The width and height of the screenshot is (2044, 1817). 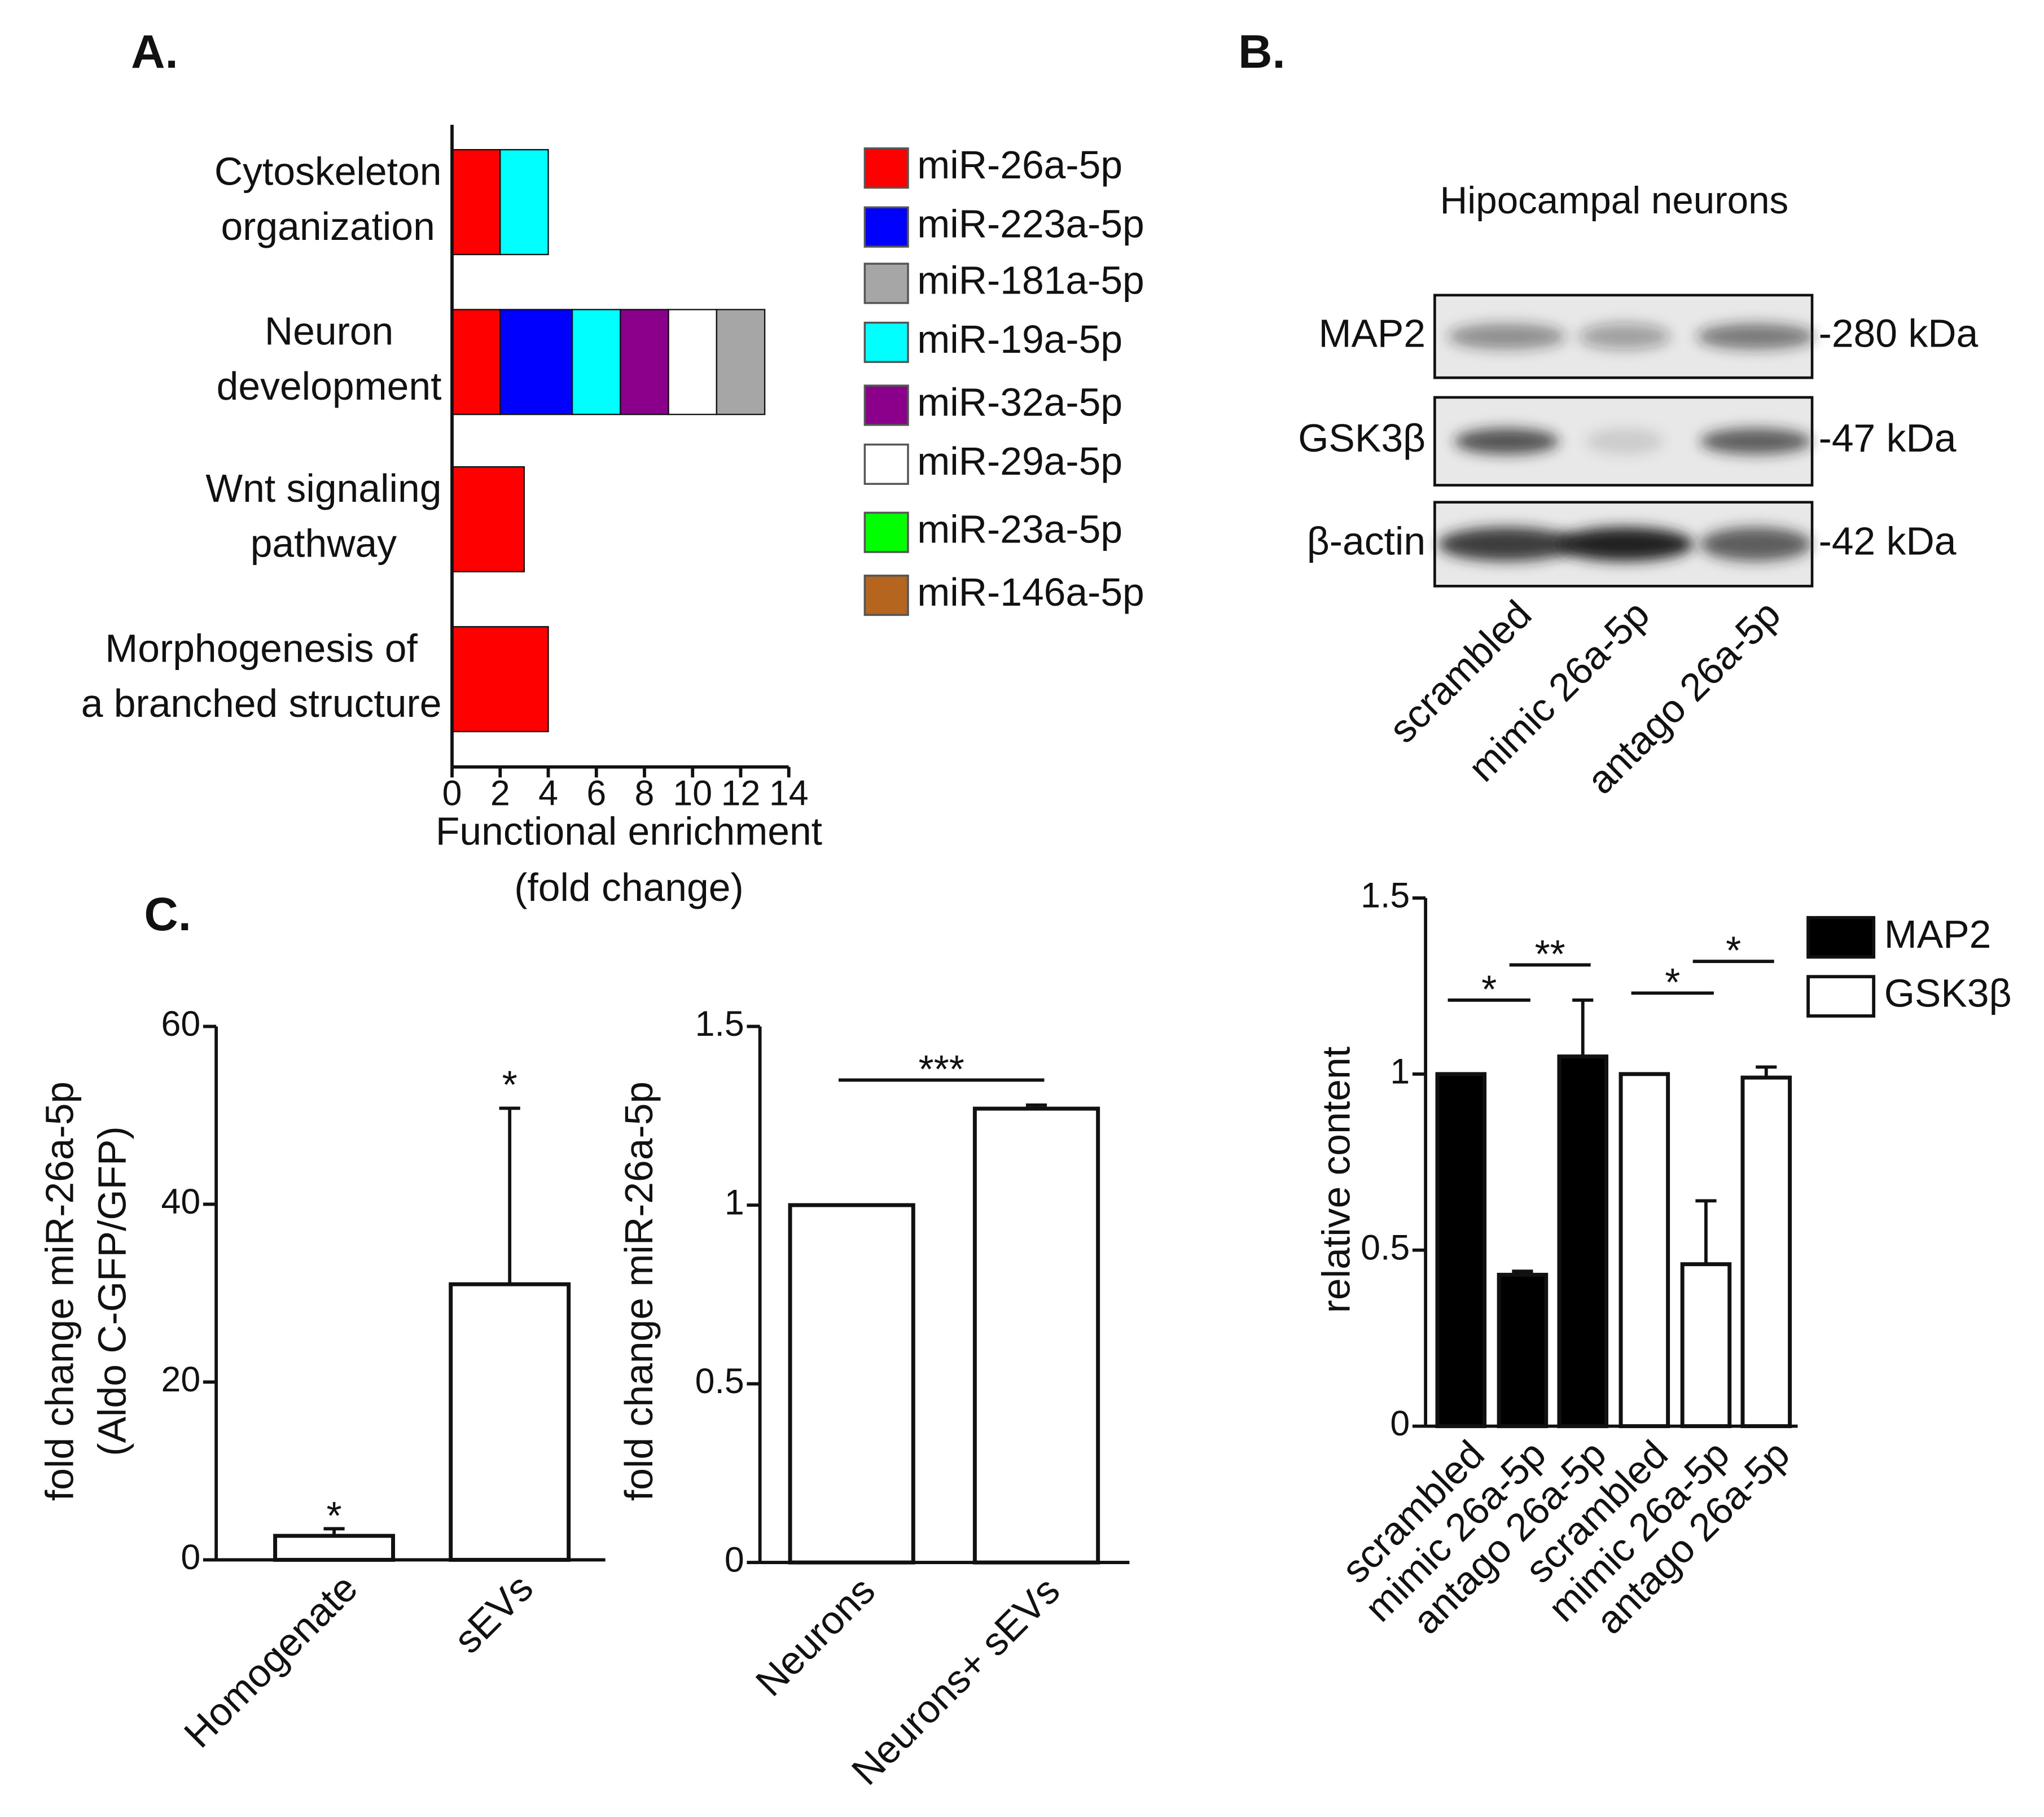 What do you see at coordinates (741, 793) in the screenshot?
I see `x-tick-label: 12` at bounding box center [741, 793].